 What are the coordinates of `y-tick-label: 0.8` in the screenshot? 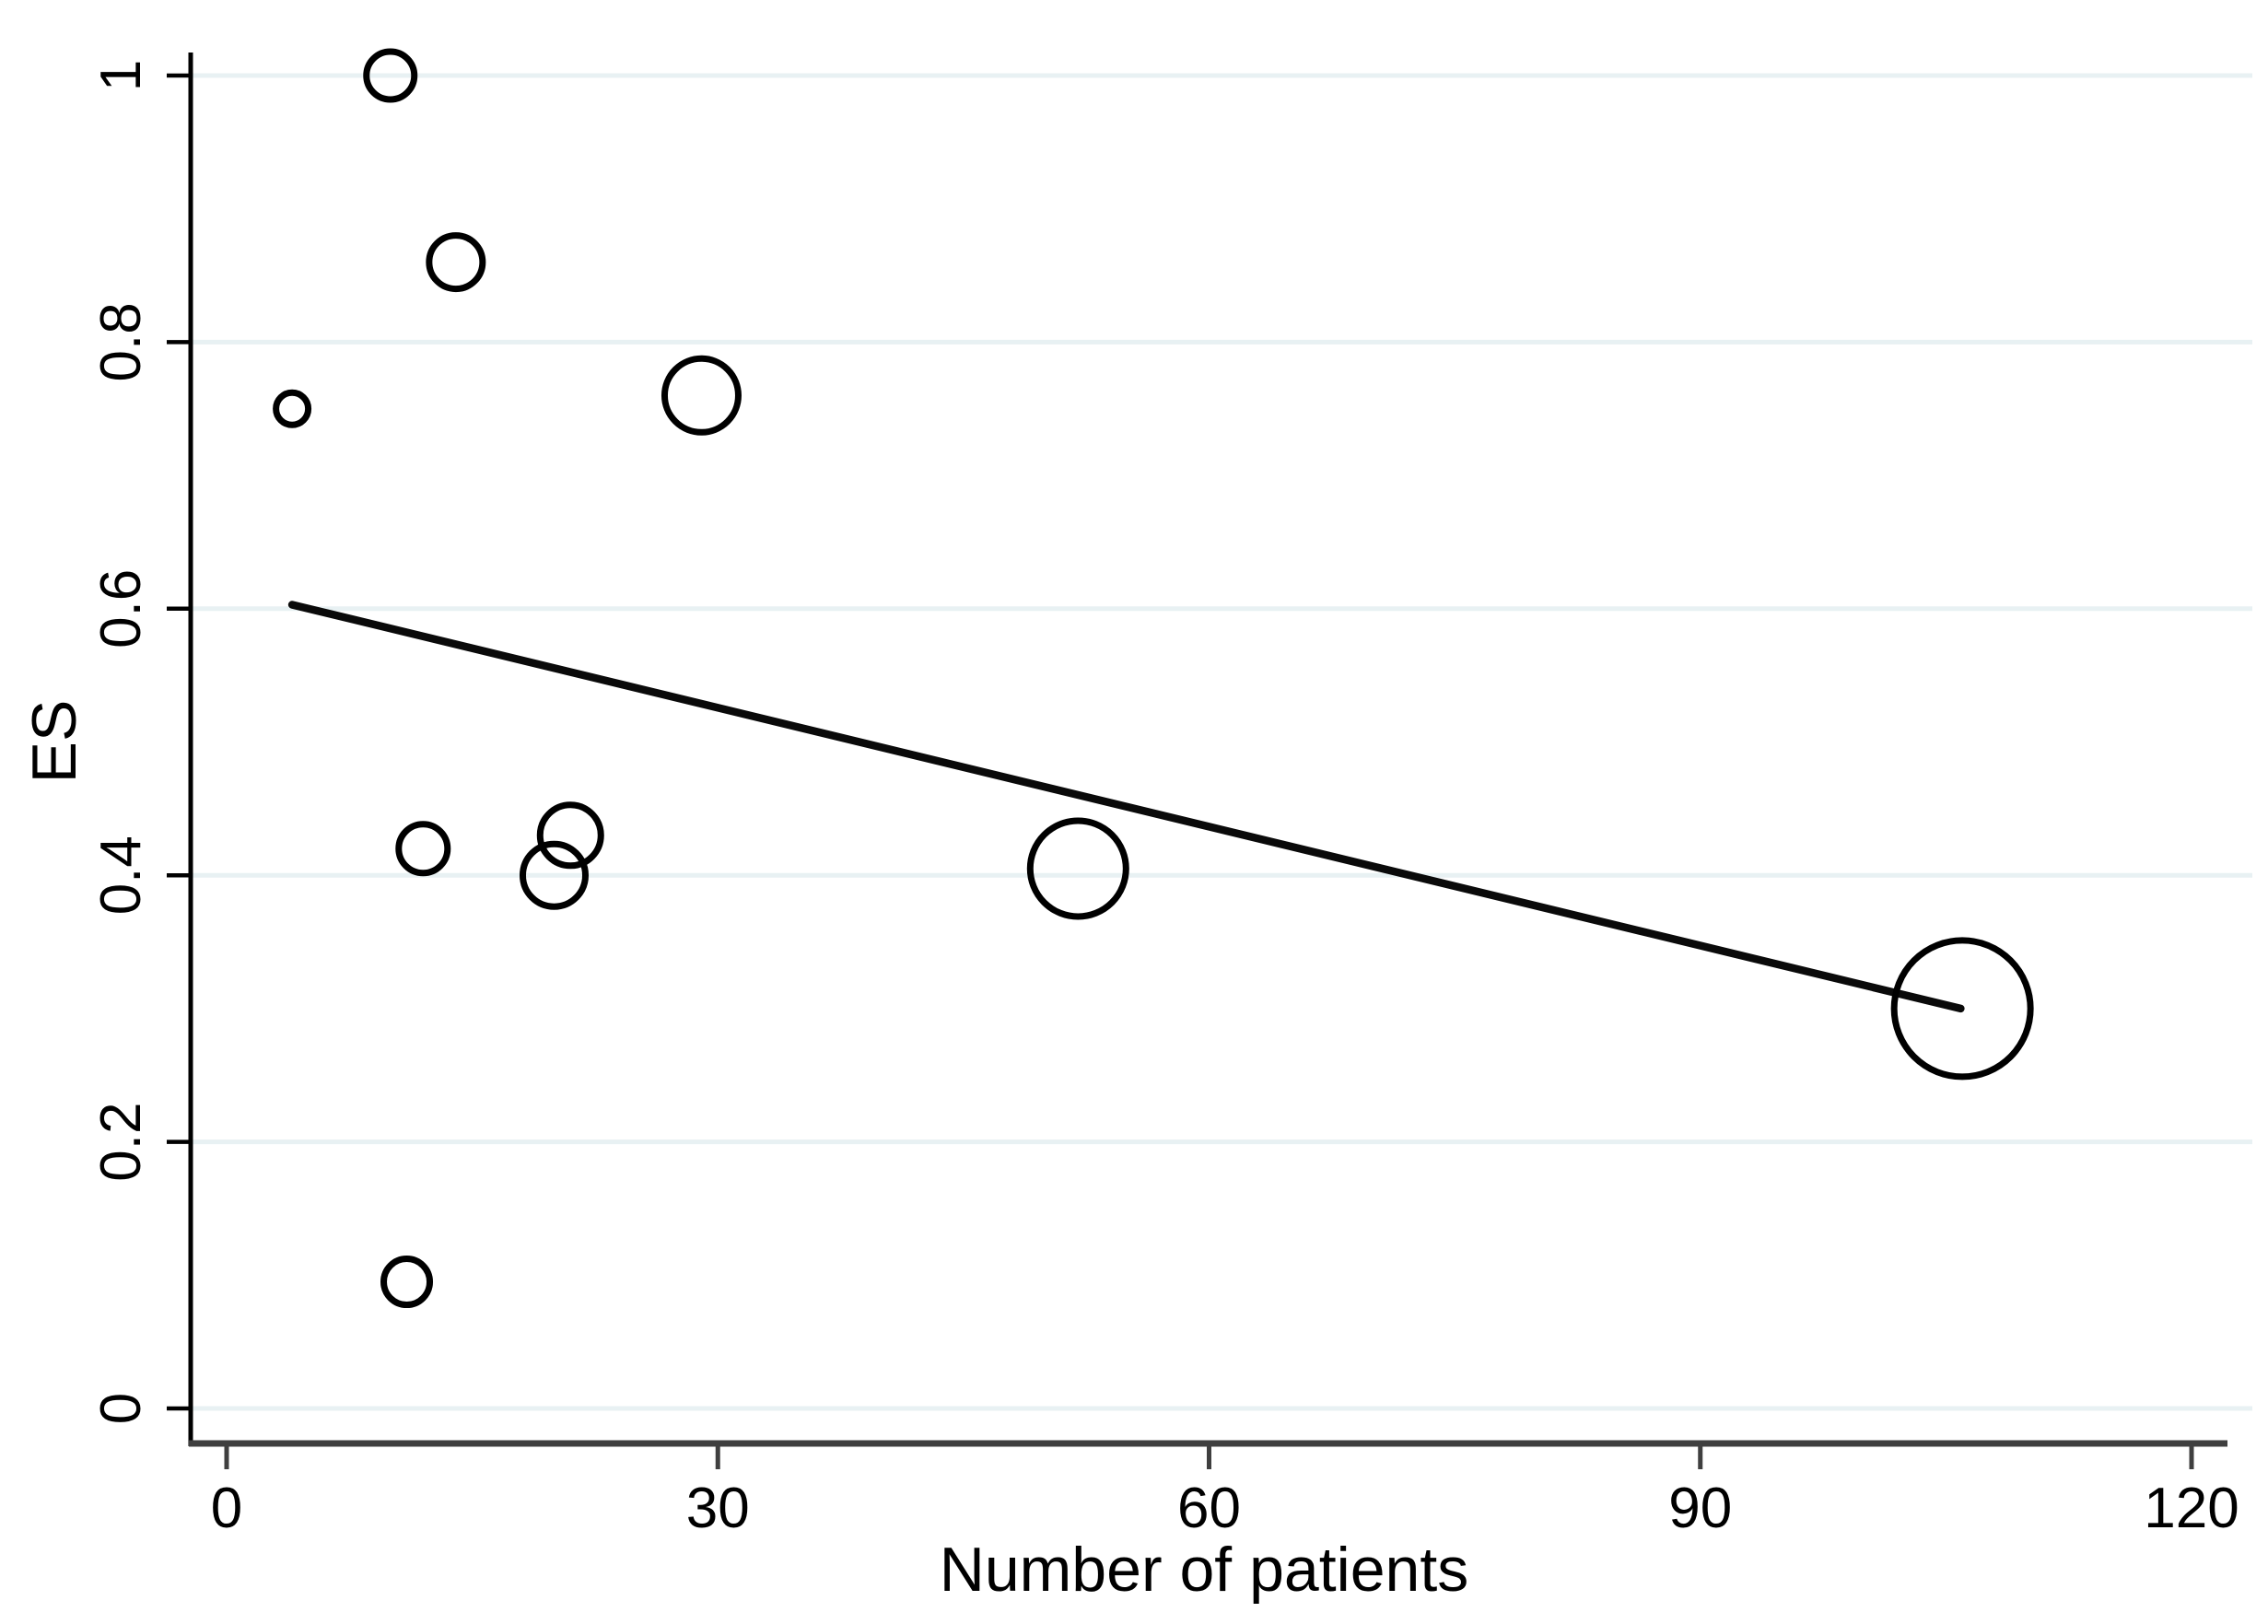 It's located at (121, 342).